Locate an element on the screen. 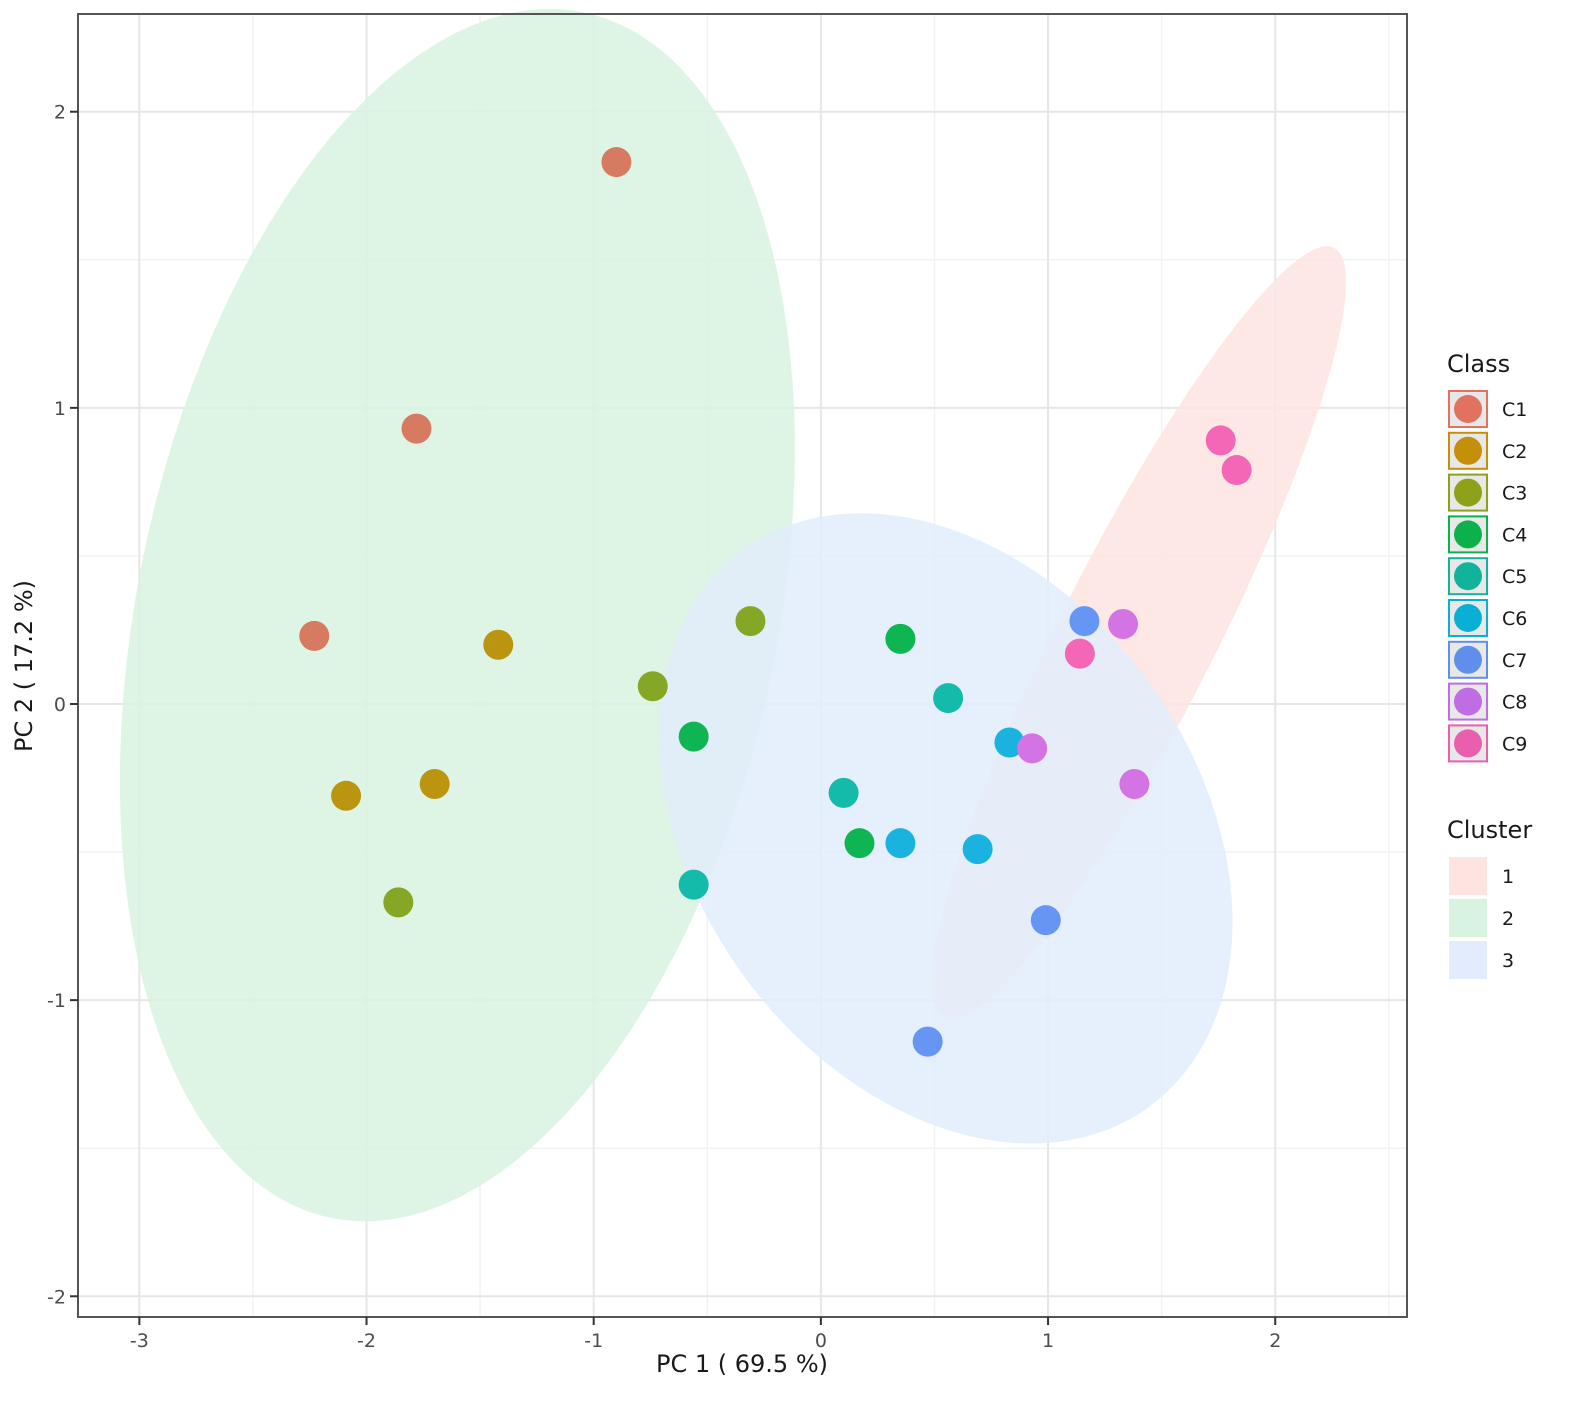 This screenshot has height=1407, width=1584. cluster-legend-item-2: 2 is located at coordinates (1481, 918).